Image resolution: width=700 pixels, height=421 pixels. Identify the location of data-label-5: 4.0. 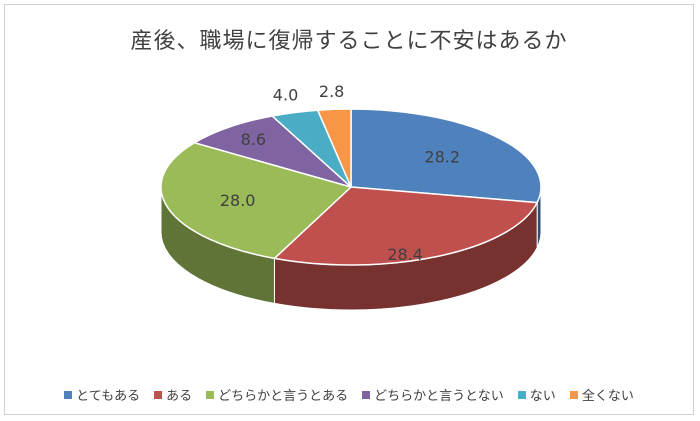
(285, 95).